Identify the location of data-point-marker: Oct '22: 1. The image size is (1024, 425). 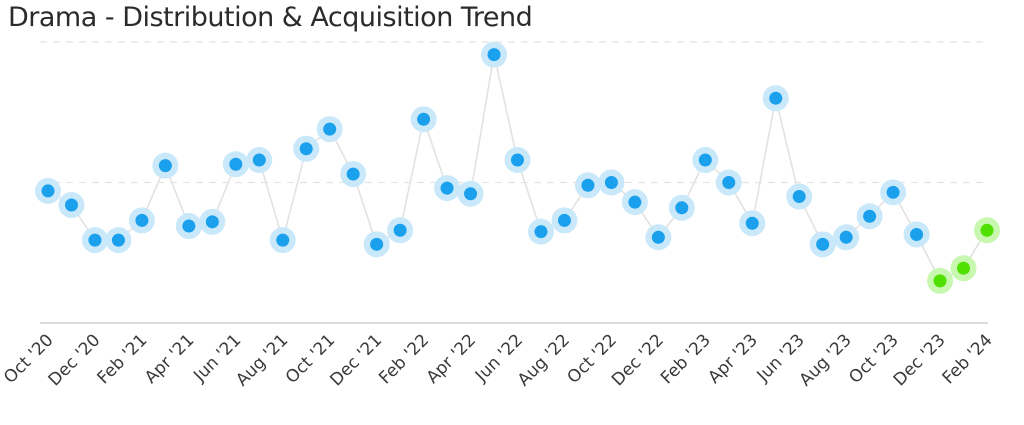
(611, 182).